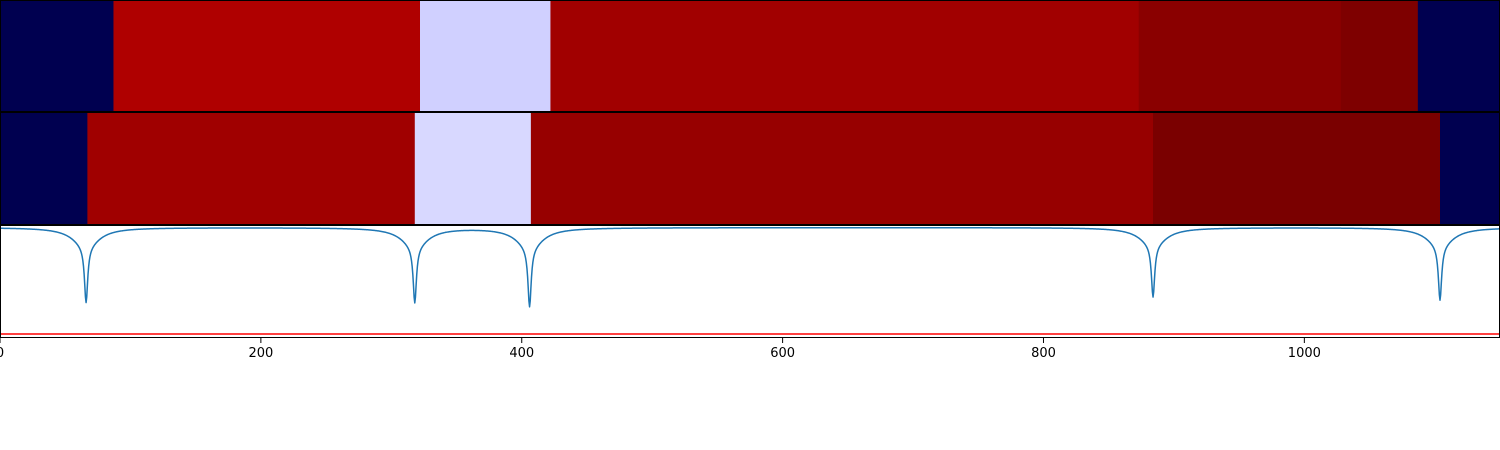 The width and height of the screenshot is (1500, 450). I want to click on x-axis: 0 200 400 600 800 1000, so click(660, 349).